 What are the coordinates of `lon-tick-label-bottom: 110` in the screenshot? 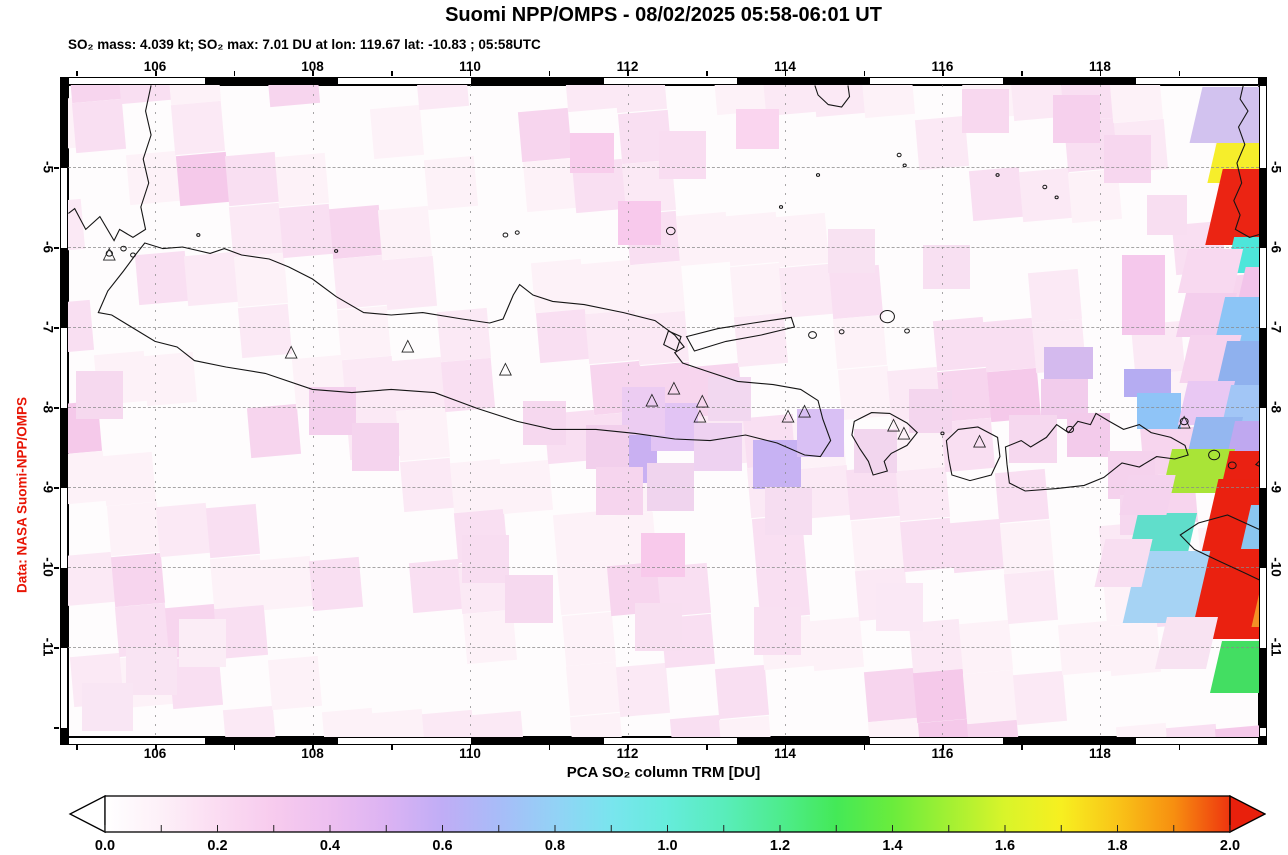 It's located at (470, 753).